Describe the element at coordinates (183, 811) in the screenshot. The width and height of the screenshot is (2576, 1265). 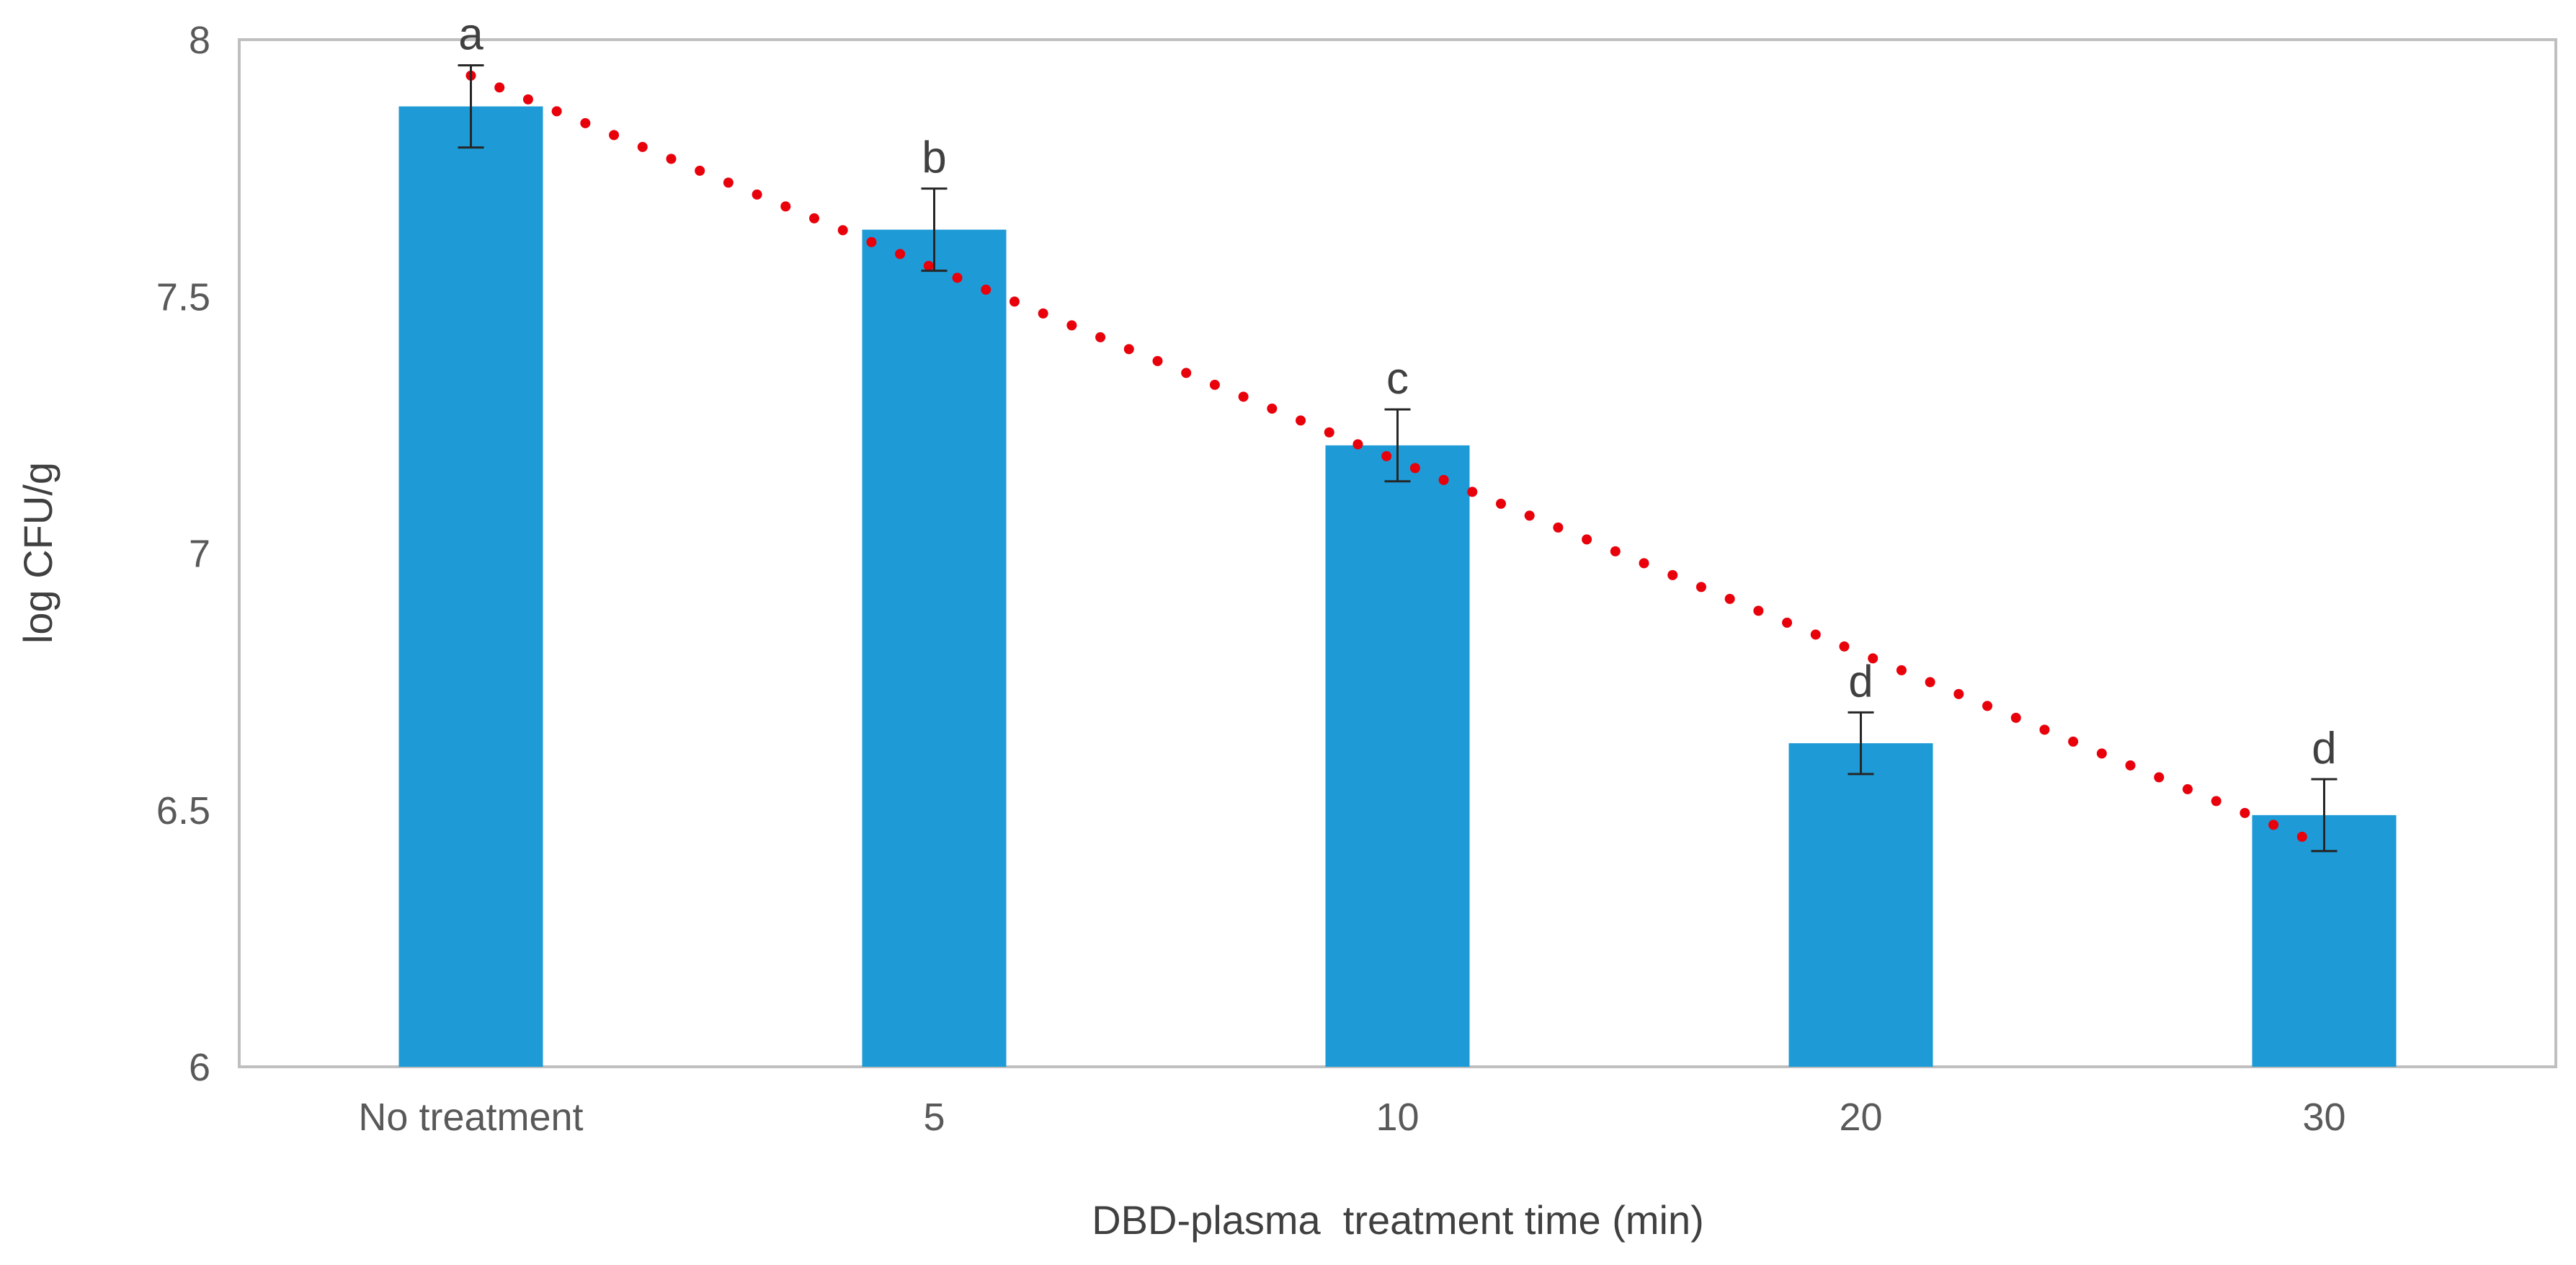
I see `y-tick-label-2: 6.5` at that location.